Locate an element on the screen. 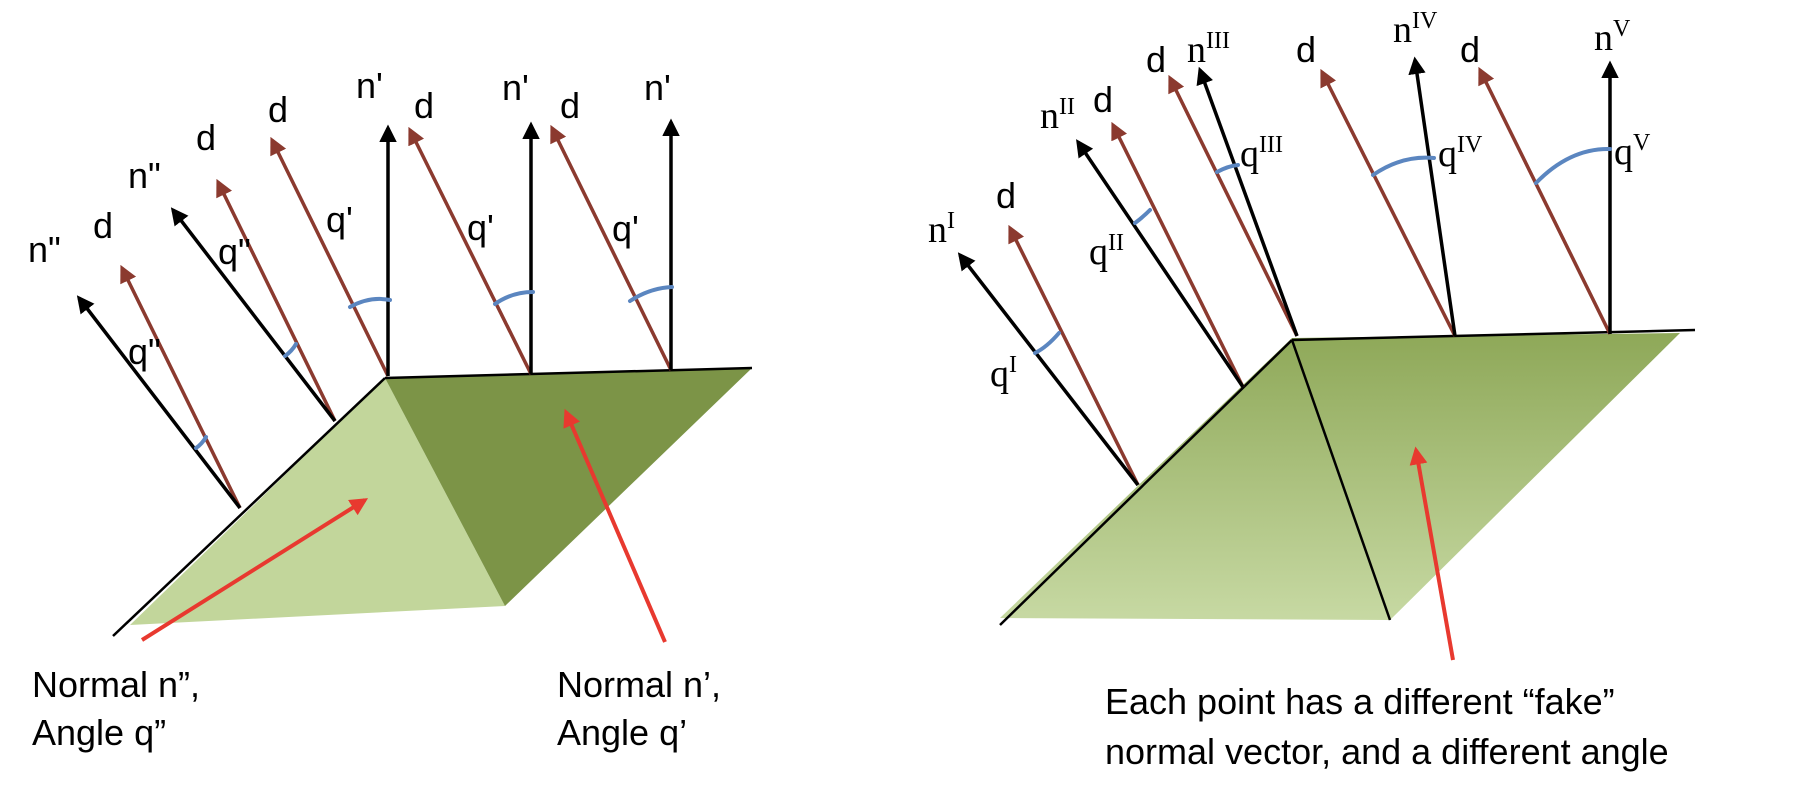 This screenshot has width=1818, height=792. light-face is located at coordinates (317, 501).